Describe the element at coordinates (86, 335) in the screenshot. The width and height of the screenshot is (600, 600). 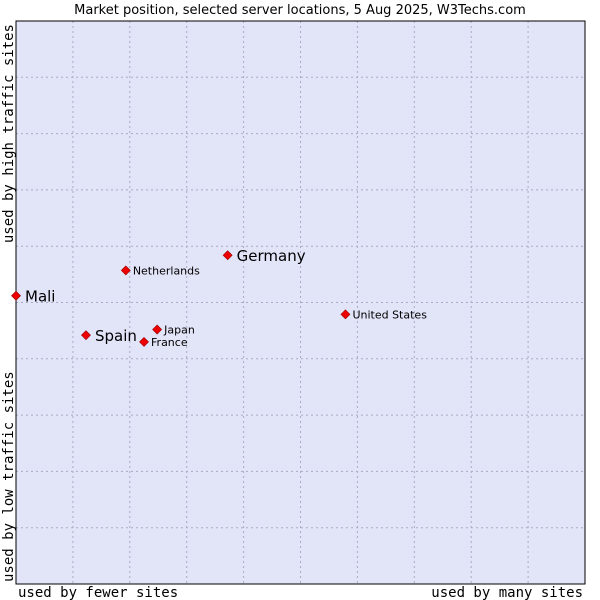
I see `marker-spain` at that location.